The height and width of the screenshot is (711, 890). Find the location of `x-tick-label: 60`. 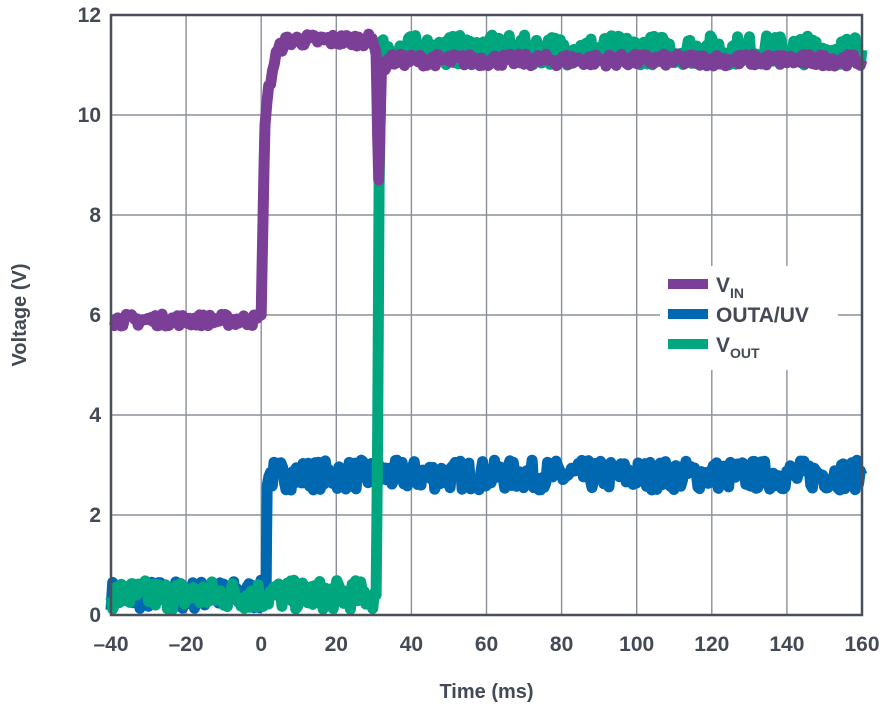

x-tick-label: 60 is located at coordinates (486, 644).